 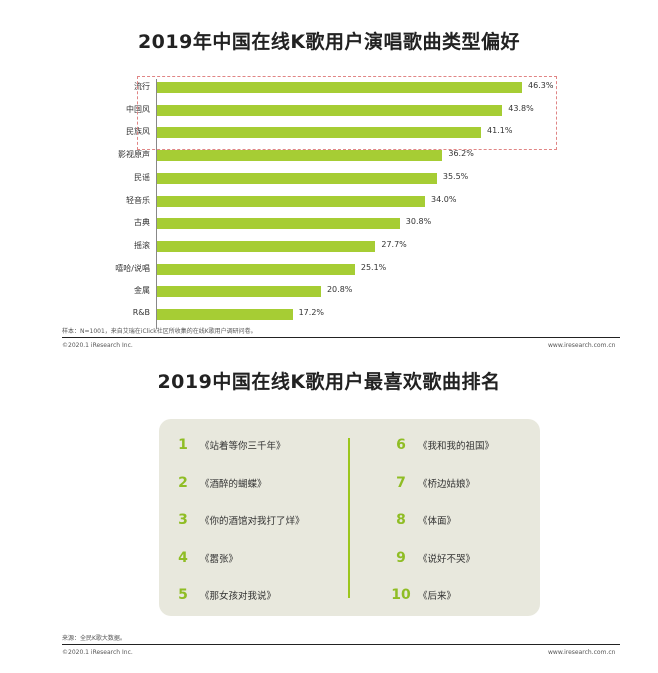 I want to click on ranking-item: 5 《那女孩对我说》, so click(x=224, y=595).